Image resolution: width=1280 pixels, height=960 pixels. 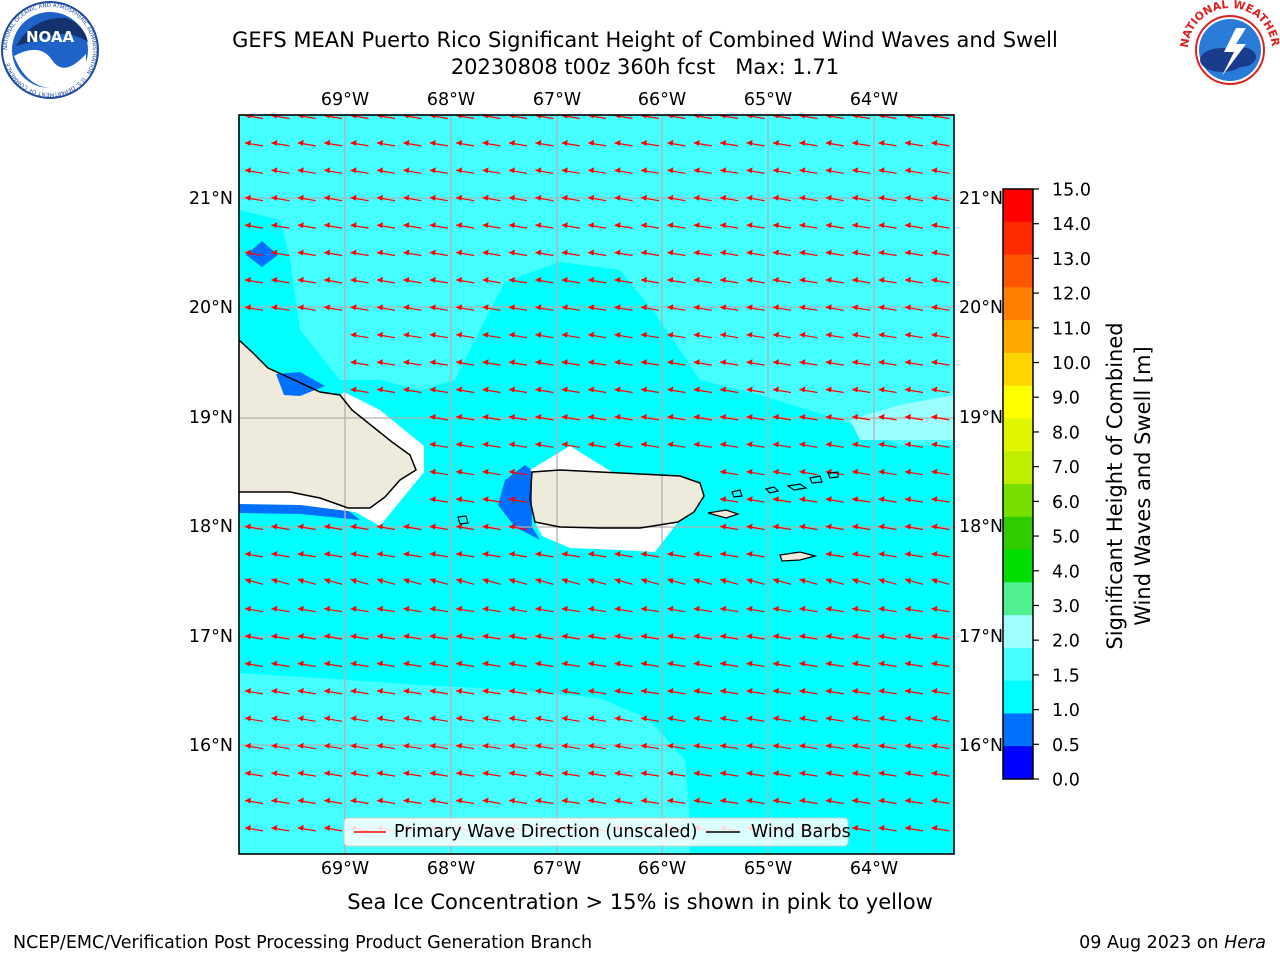 What do you see at coordinates (451, 869) in the screenshot?
I see `lon-label: 68°W` at bounding box center [451, 869].